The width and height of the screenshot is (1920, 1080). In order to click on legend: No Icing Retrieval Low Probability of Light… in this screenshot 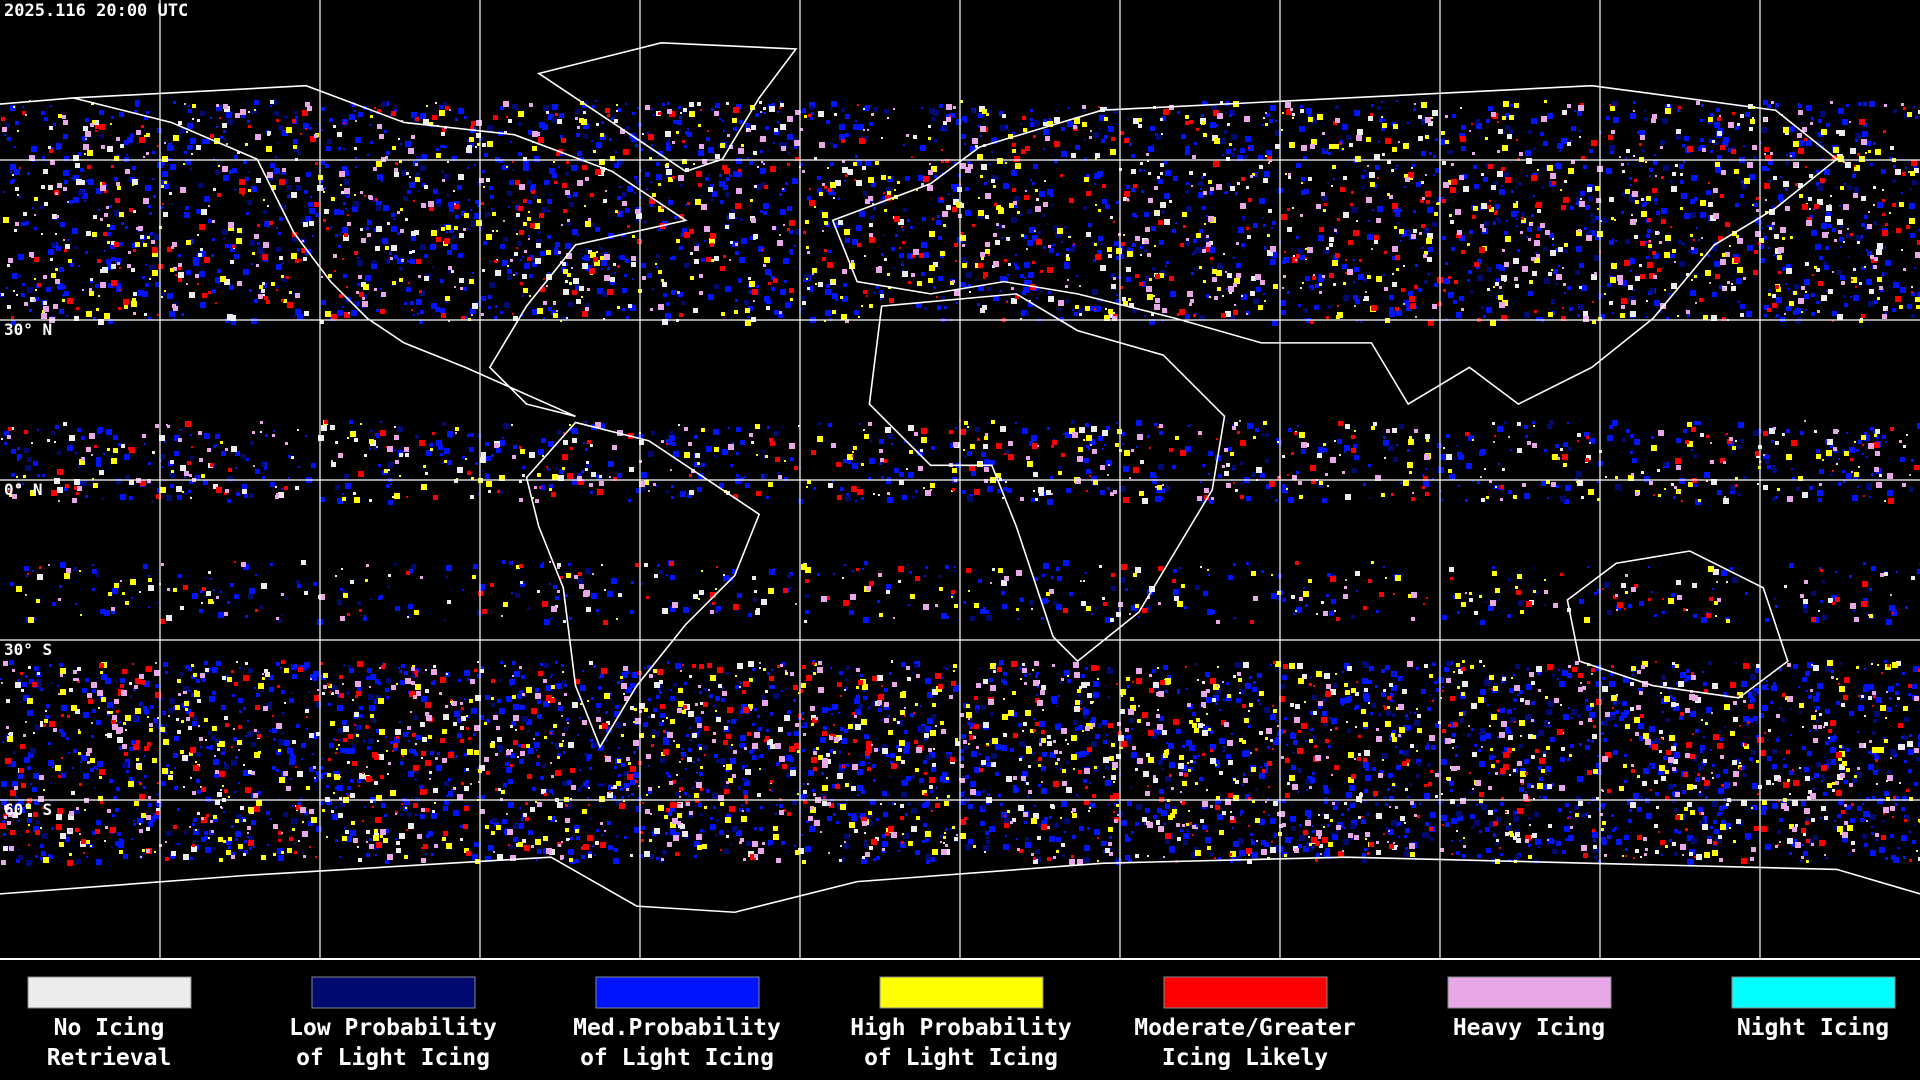, I will do `click(961, 1023)`.